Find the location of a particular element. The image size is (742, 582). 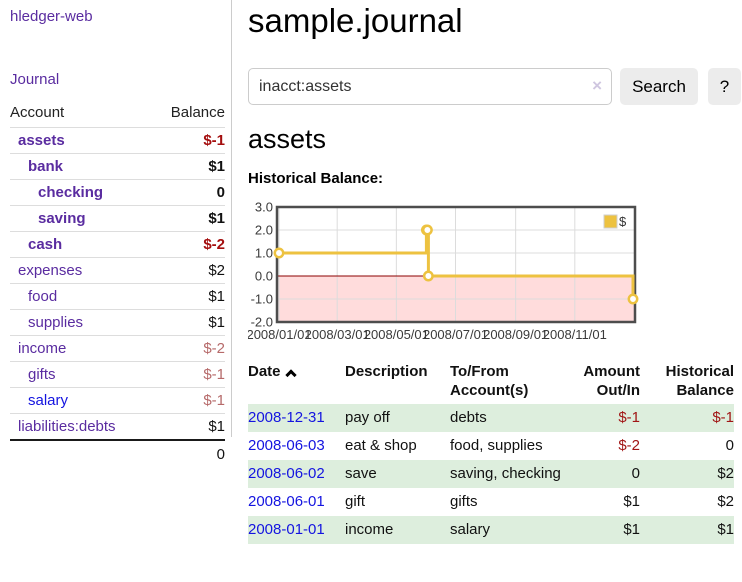

register-row: 2008-06-03 eat & shop food, supplies $-2 0 is located at coordinates (491, 446).